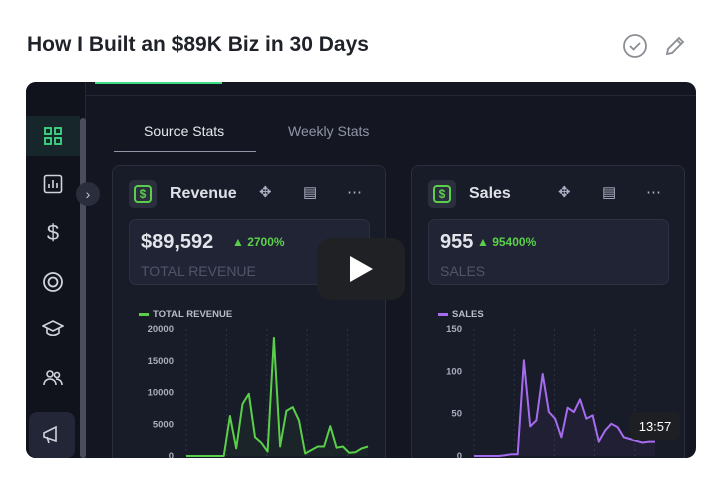  What do you see at coordinates (53, 136) in the screenshot?
I see `grid-icon` at bounding box center [53, 136].